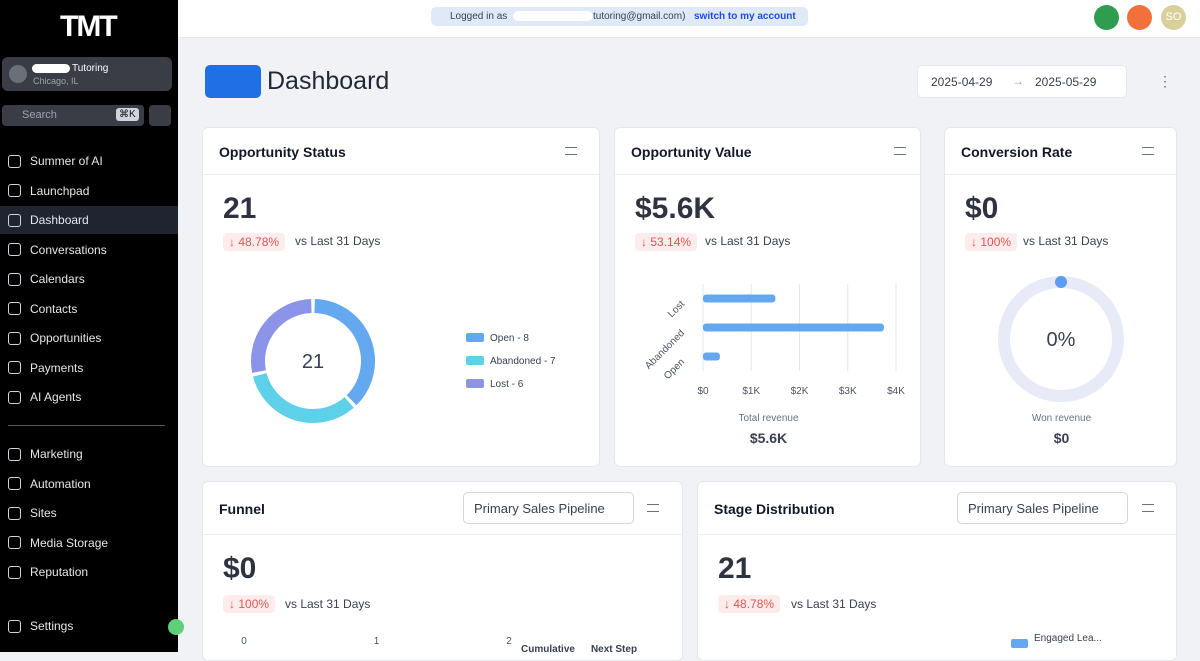 The height and width of the screenshot is (661, 1200). What do you see at coordinates (127, 114) in the screenshot?
I see `search-shortcut: ⌘K` at bounding box center [127, 114].